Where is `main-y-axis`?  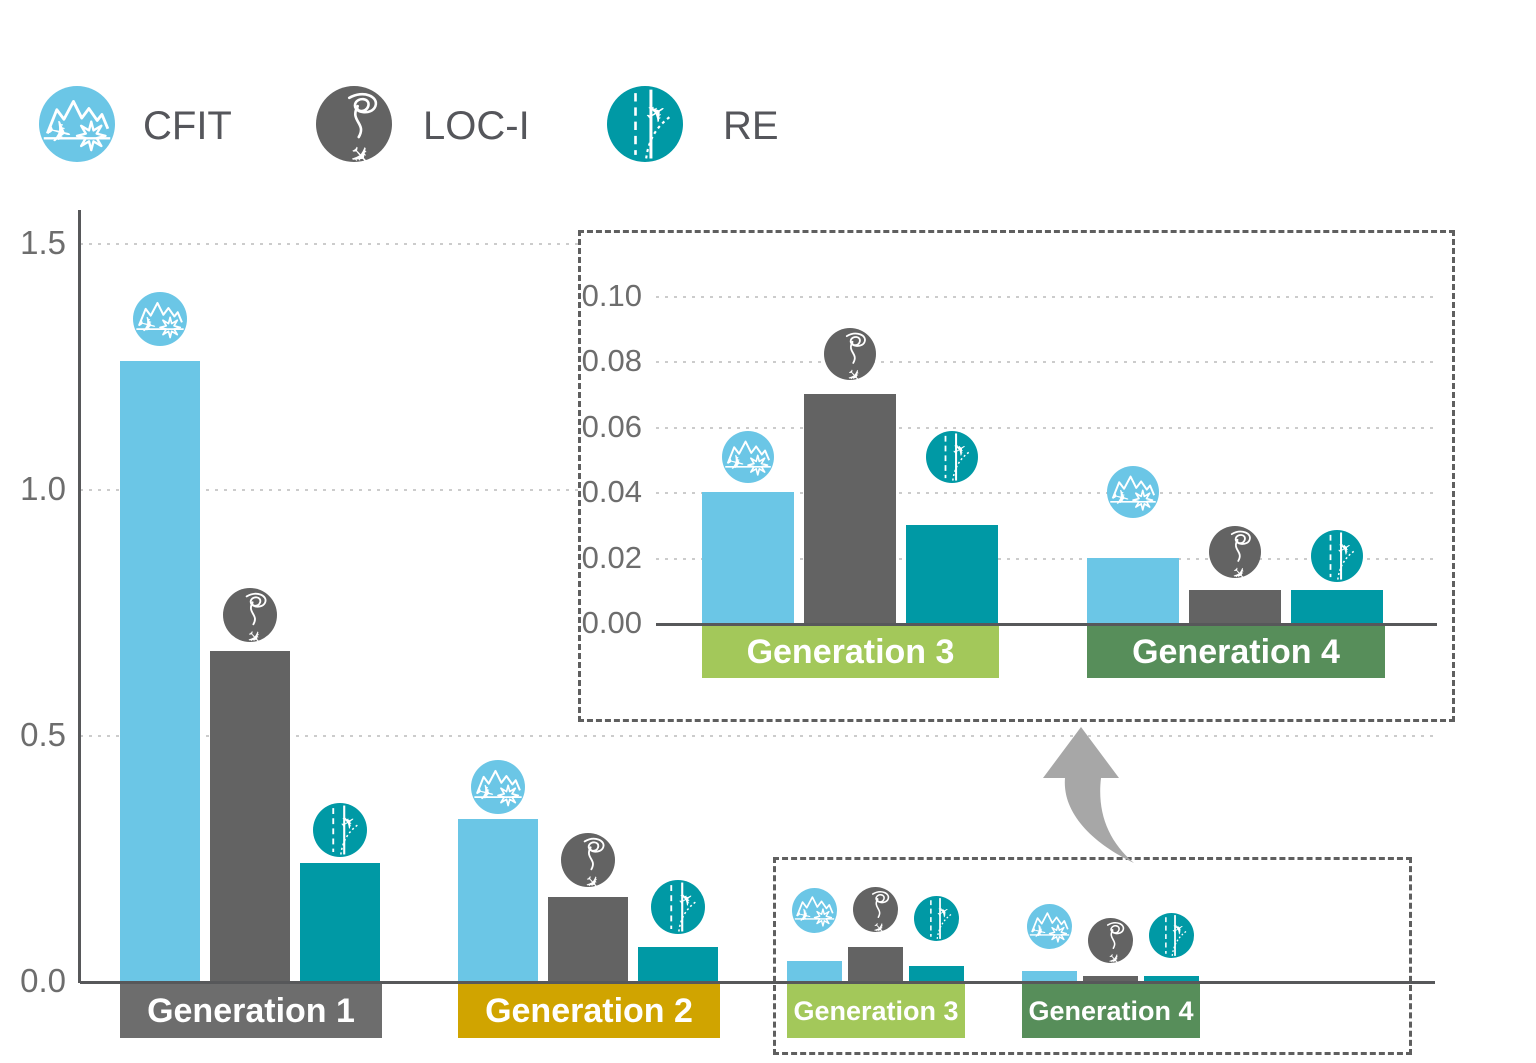 main-y-axis is located at coordinates (79, 596).